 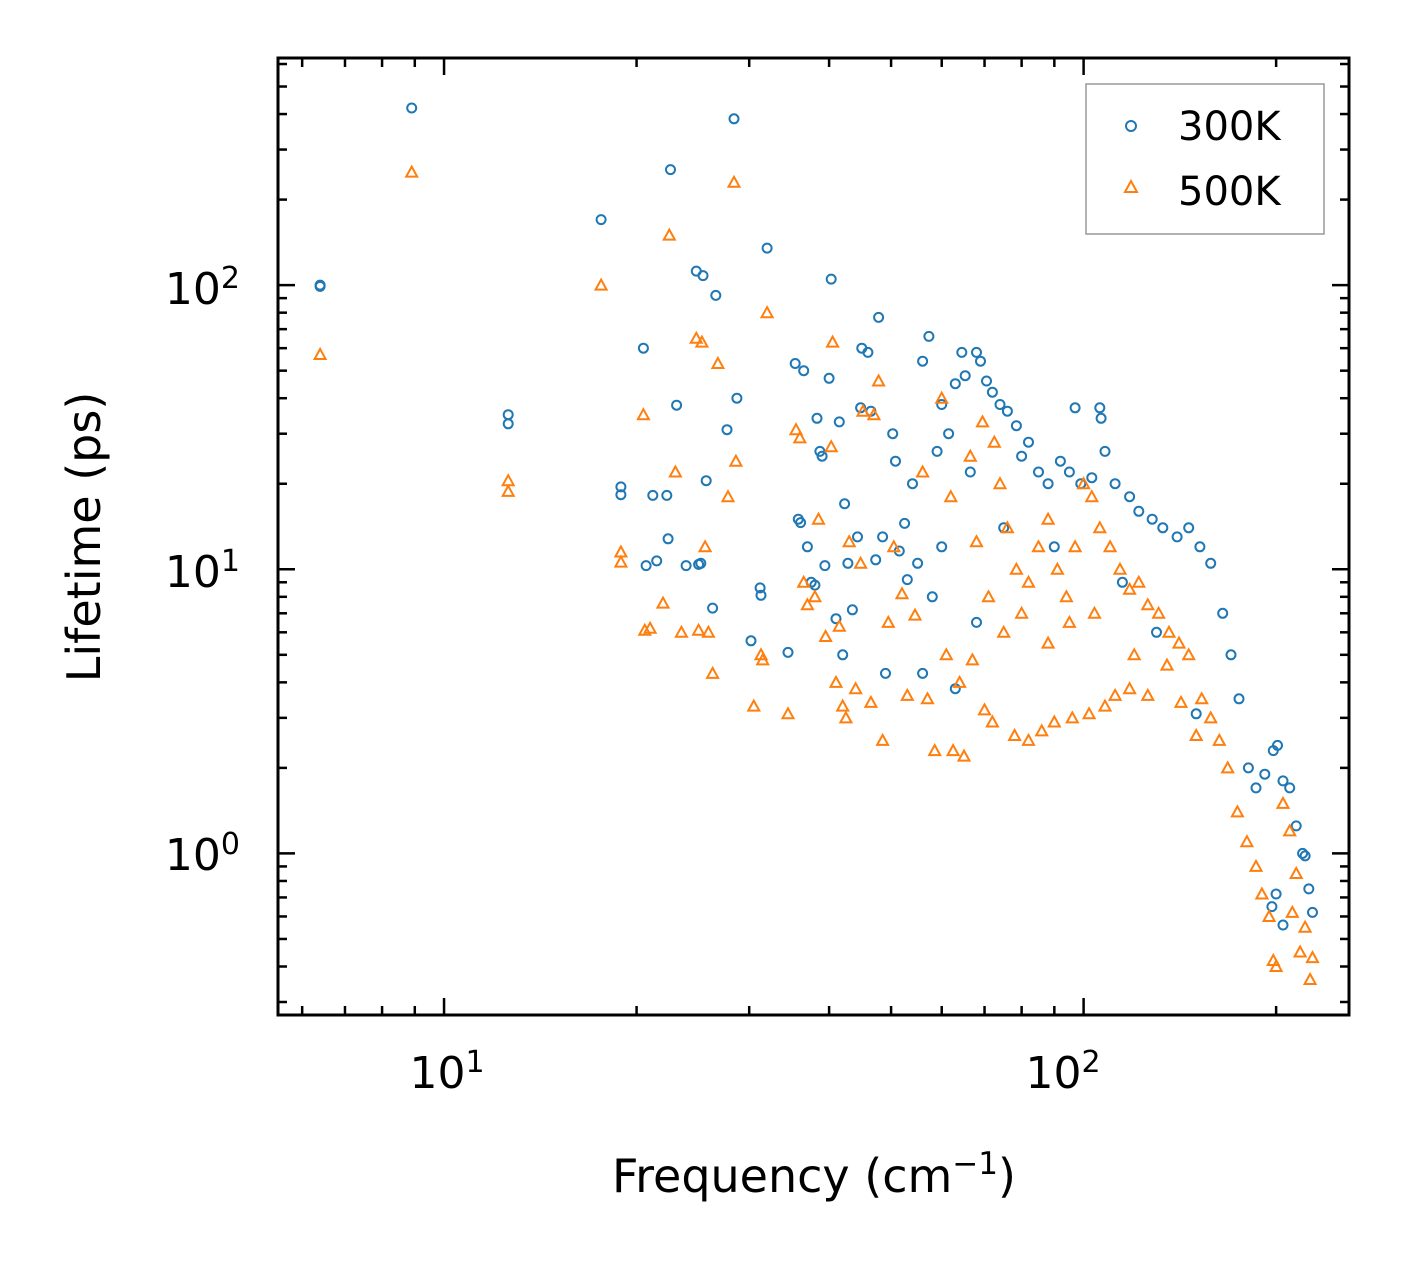 What do you see at coordinates (1131, 185) in the screenshot?
I see `legend-marker-500k` at bounding box center [1131, 185].